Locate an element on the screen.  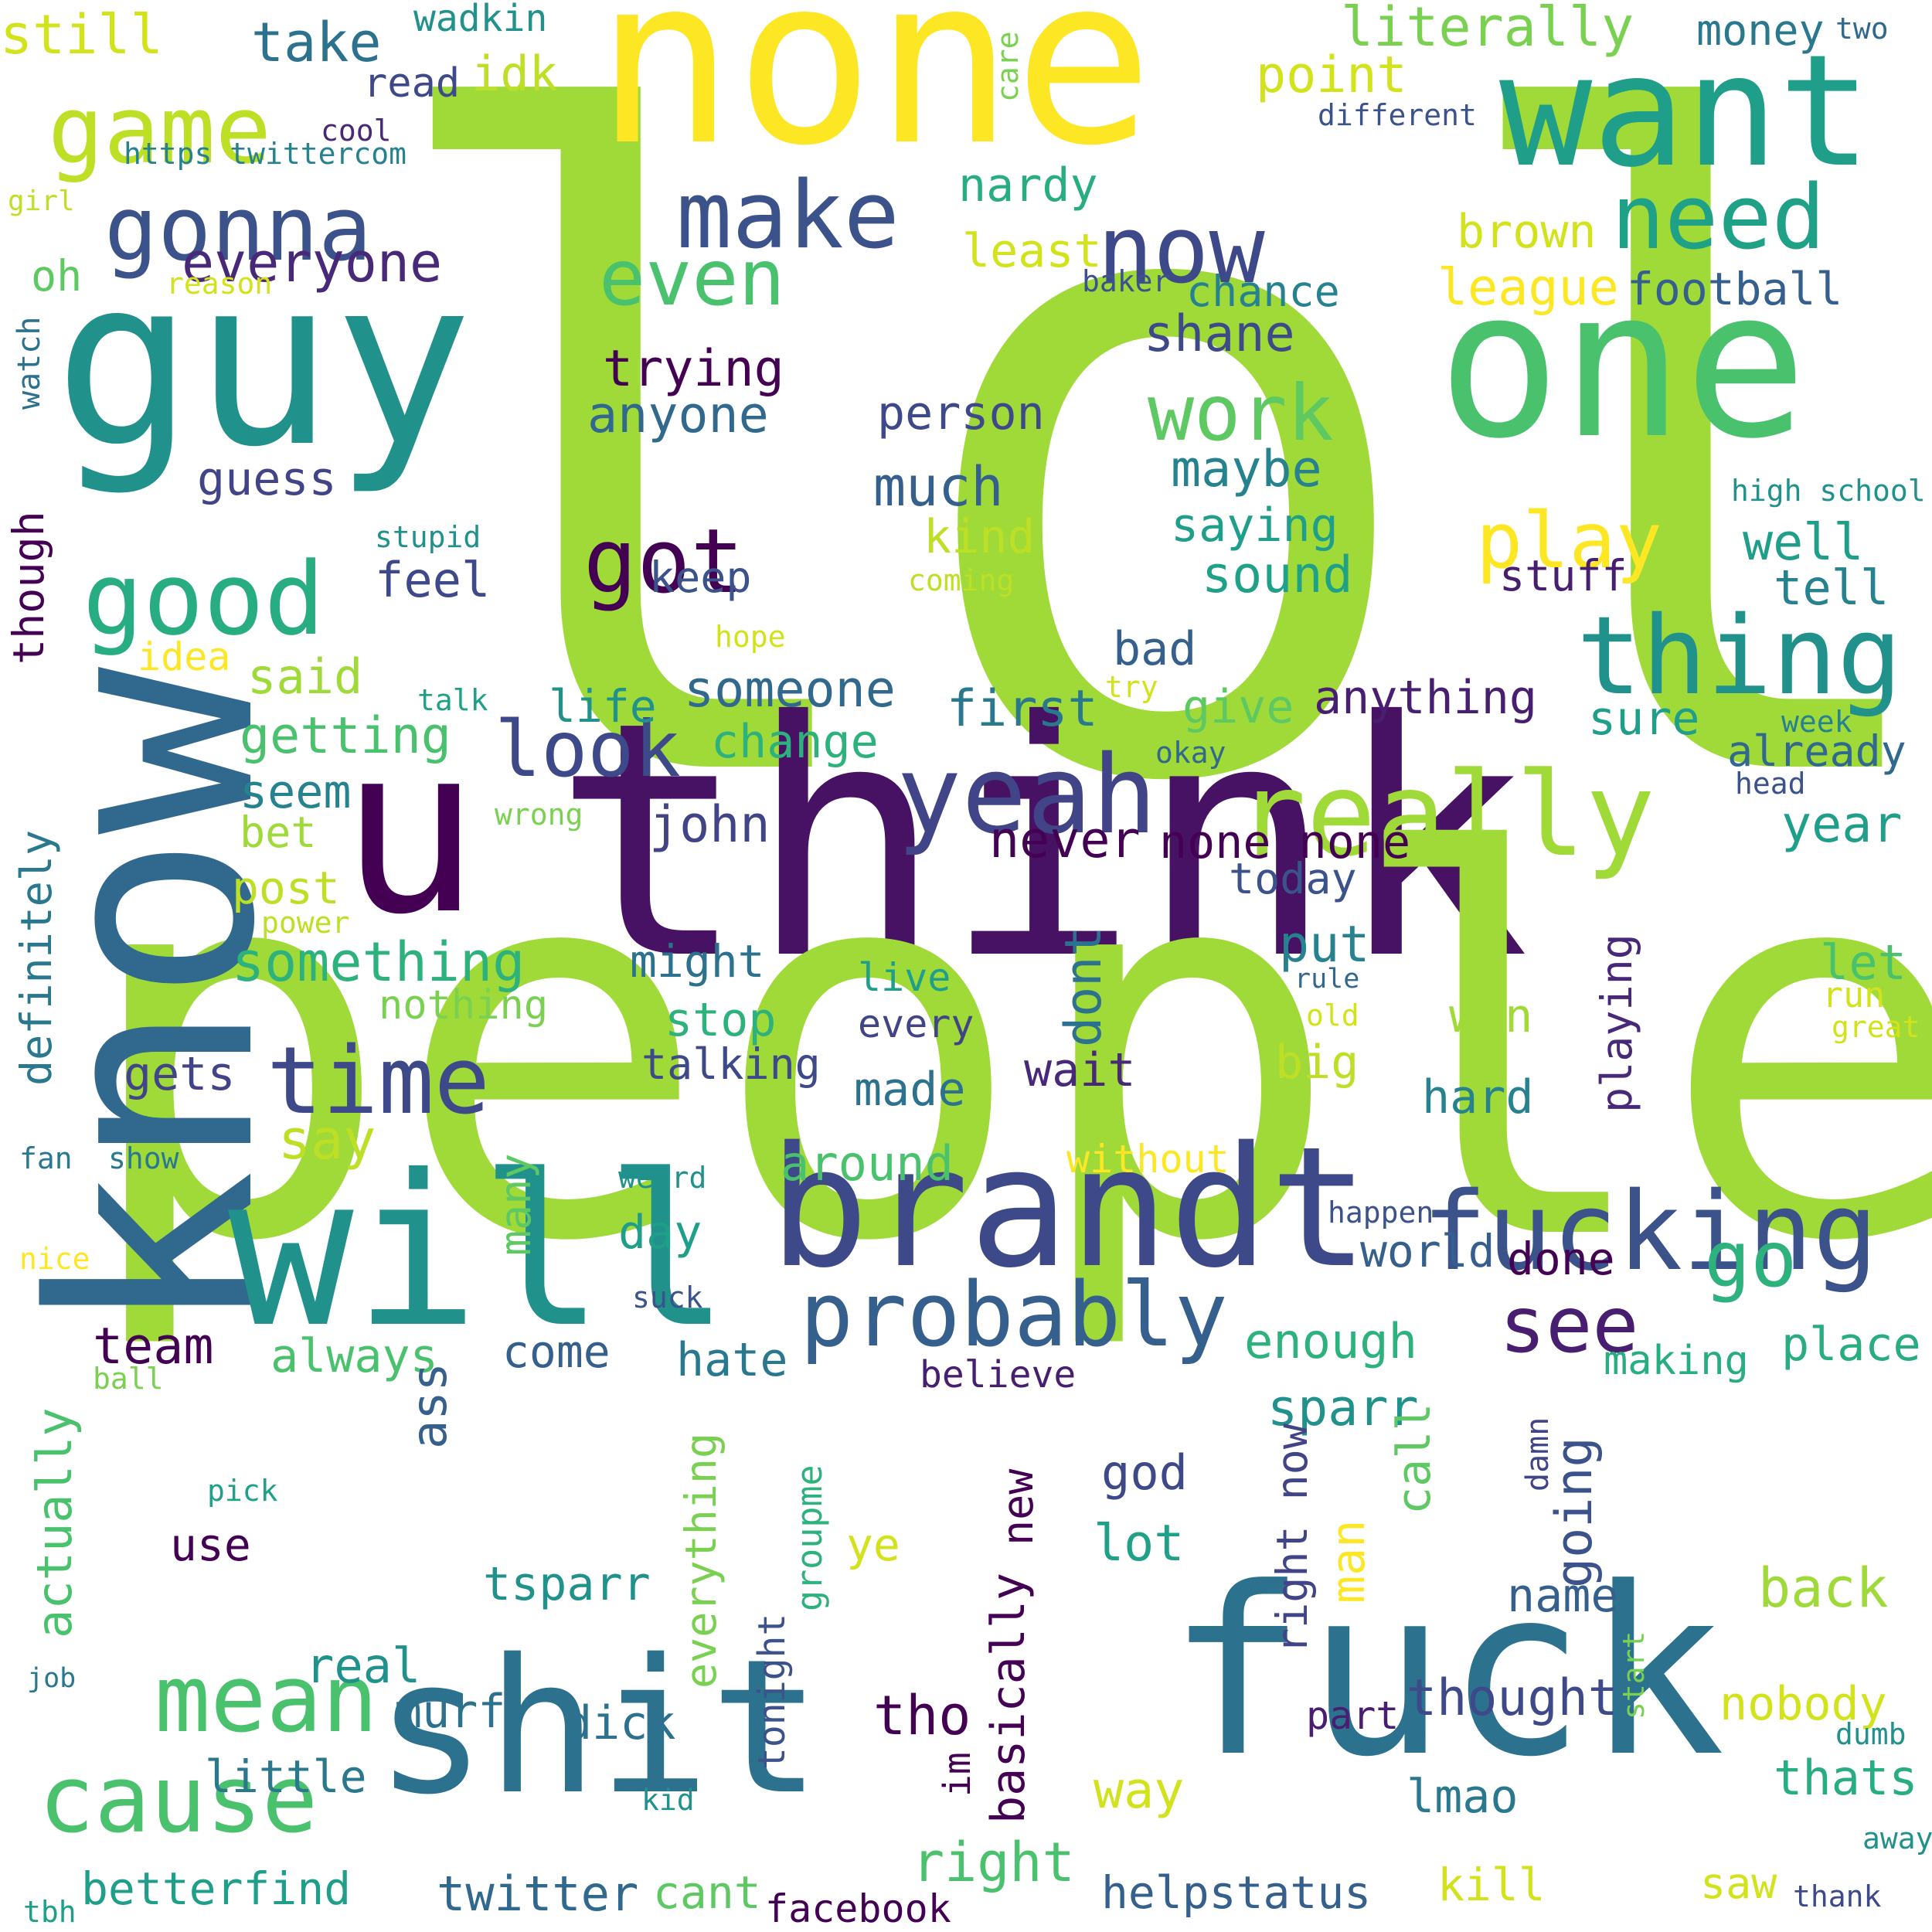
word-rule: rule is located at coordinates (1327, 979).